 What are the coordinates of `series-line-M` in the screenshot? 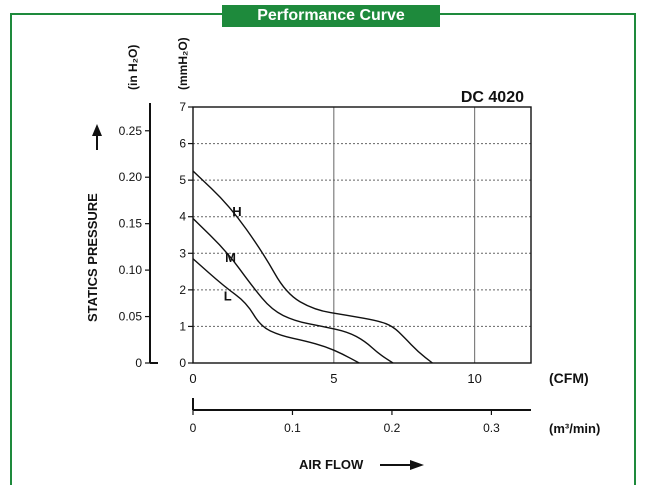 It's located at (293, 291).